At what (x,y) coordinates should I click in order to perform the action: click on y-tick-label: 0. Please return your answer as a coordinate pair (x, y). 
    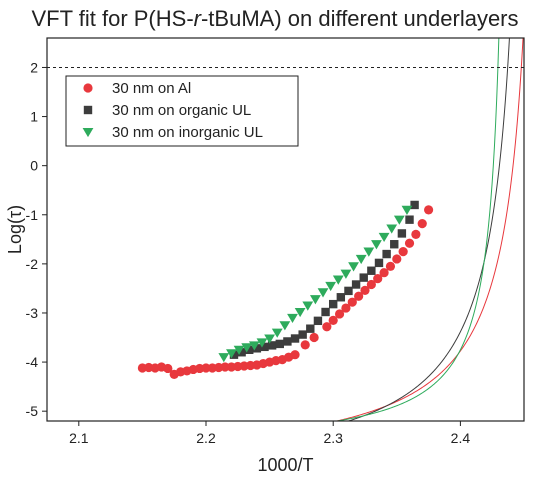
    Looking at the image, I should click on (34, 166).